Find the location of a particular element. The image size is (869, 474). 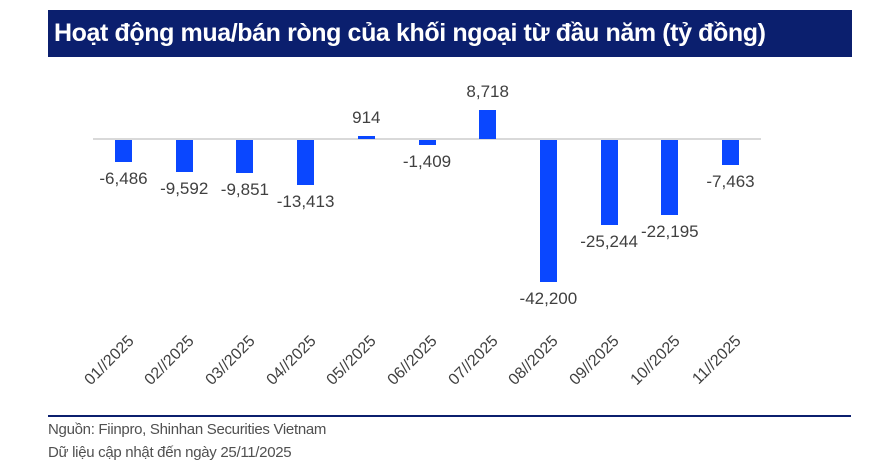

data-label: -25,244 is located at coordinates (609, 241).